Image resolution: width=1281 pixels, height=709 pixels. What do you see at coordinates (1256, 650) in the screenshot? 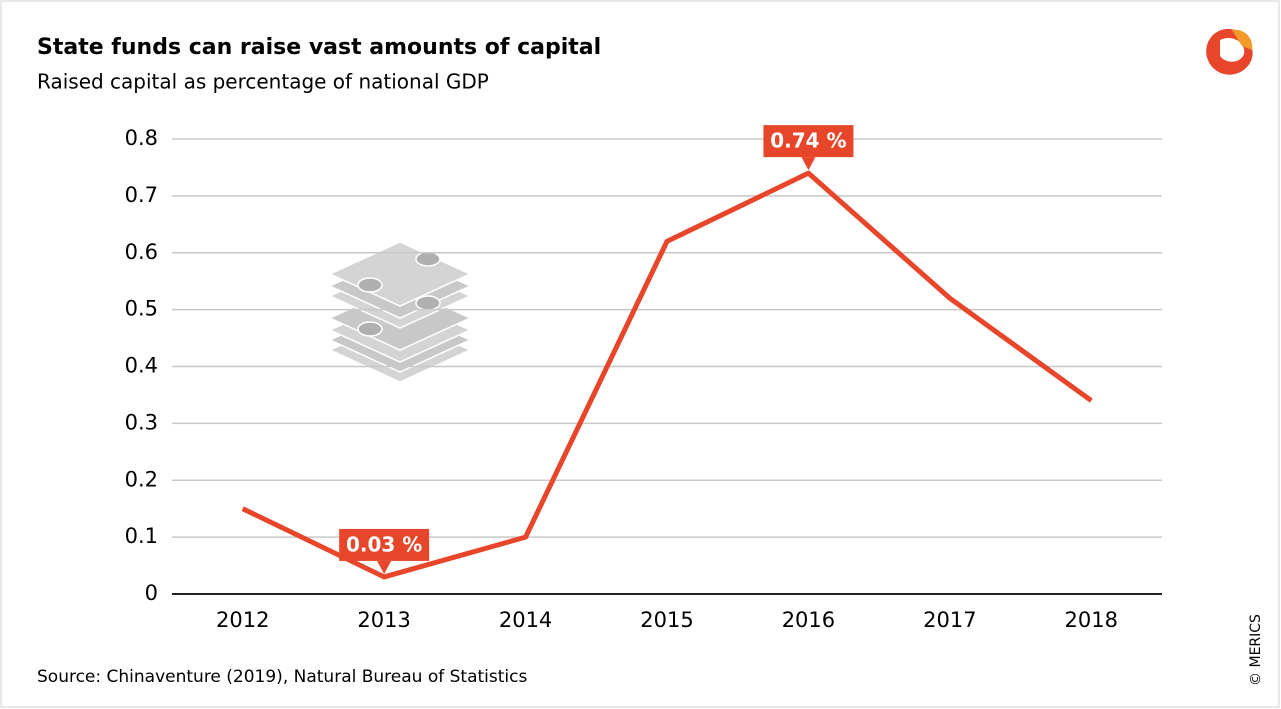
I see `credit: © MERICS` at bounding box center [1256, 650].